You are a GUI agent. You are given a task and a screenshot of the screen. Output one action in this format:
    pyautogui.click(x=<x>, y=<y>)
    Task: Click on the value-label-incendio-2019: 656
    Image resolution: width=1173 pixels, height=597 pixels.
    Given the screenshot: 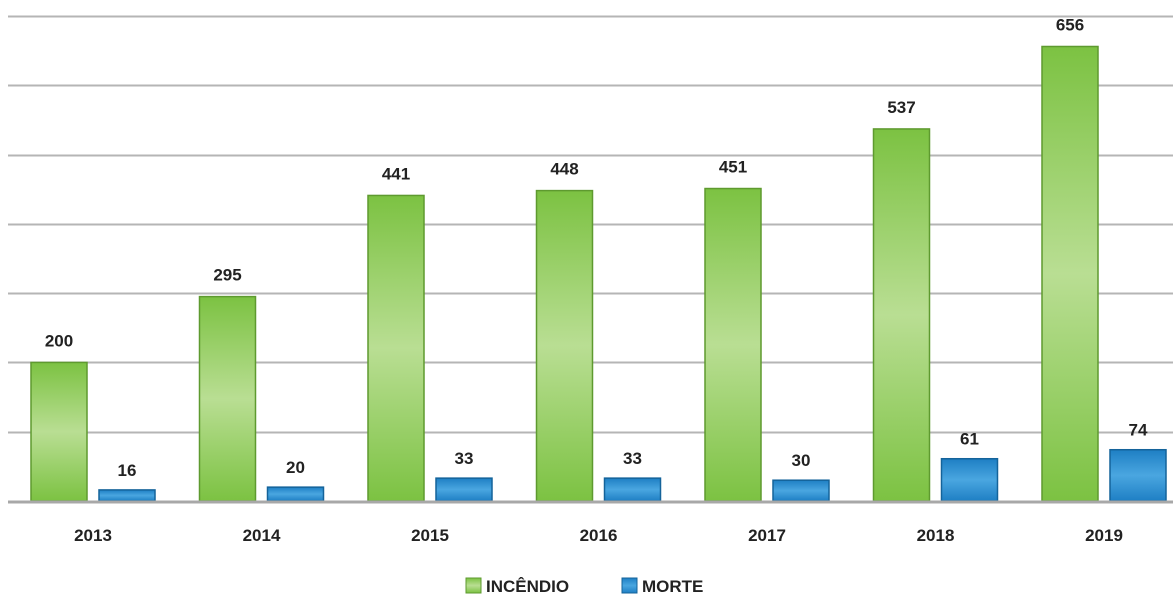 What is the action you would take?
    pyautogui.click(x=1070, y=24)
    